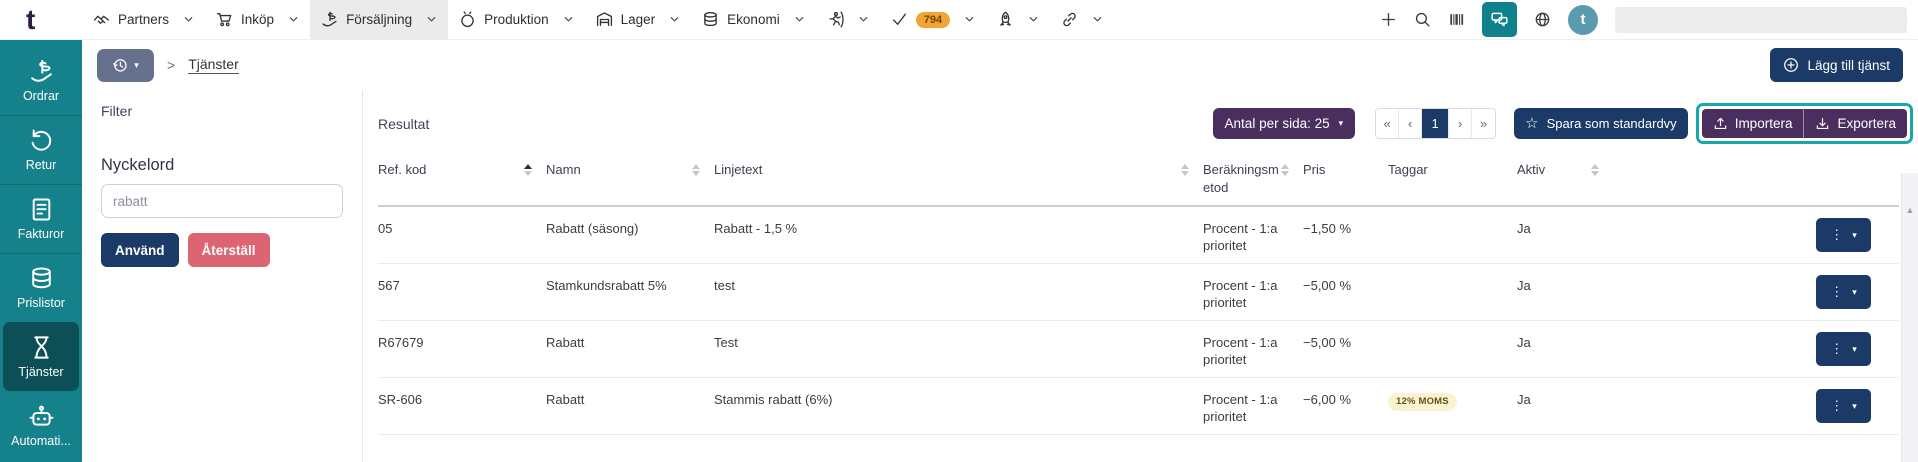 This screenshot has height=462, width=1918. What do you see at coordinates (1855, 123) in the screenshot?
I see `export-button: Exportera` at bounding box center [1855, 123].